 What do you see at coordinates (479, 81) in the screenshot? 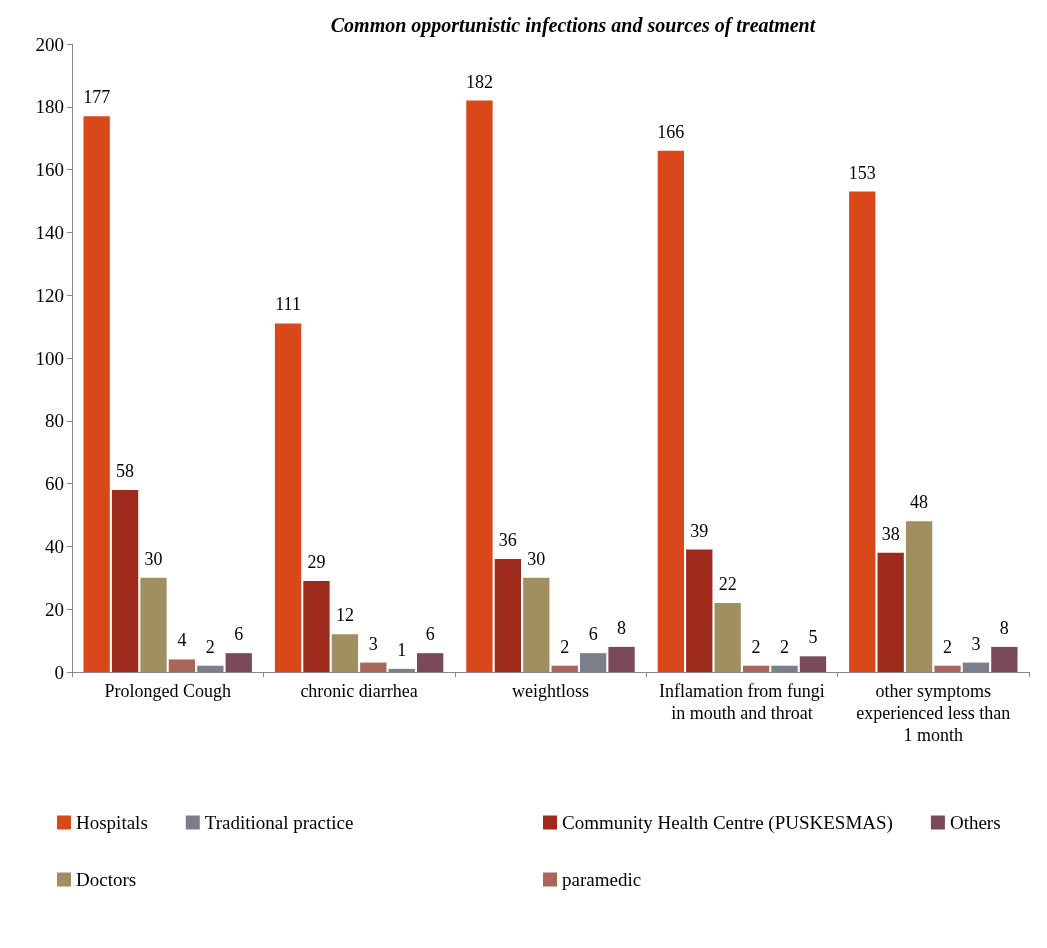
I see `data-label: 182` at bounding box center [479, 81].